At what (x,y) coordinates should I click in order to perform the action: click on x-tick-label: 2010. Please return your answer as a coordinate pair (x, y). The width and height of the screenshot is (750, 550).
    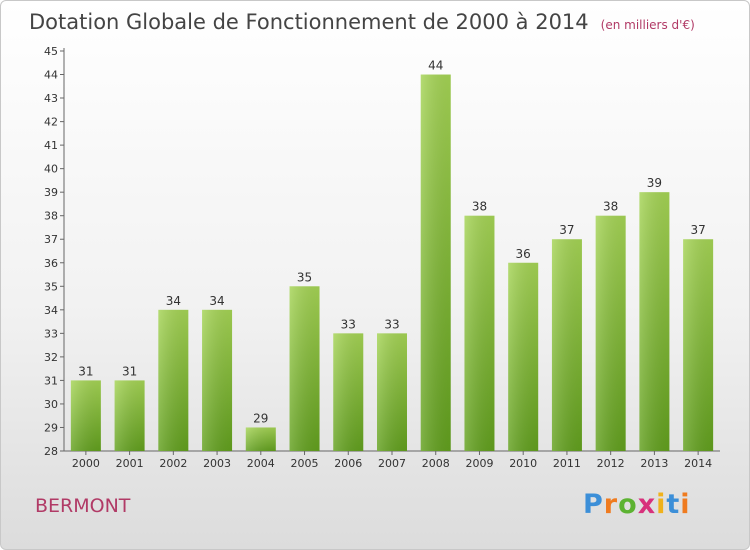
    Looking at the image, I should click on (523, 463).